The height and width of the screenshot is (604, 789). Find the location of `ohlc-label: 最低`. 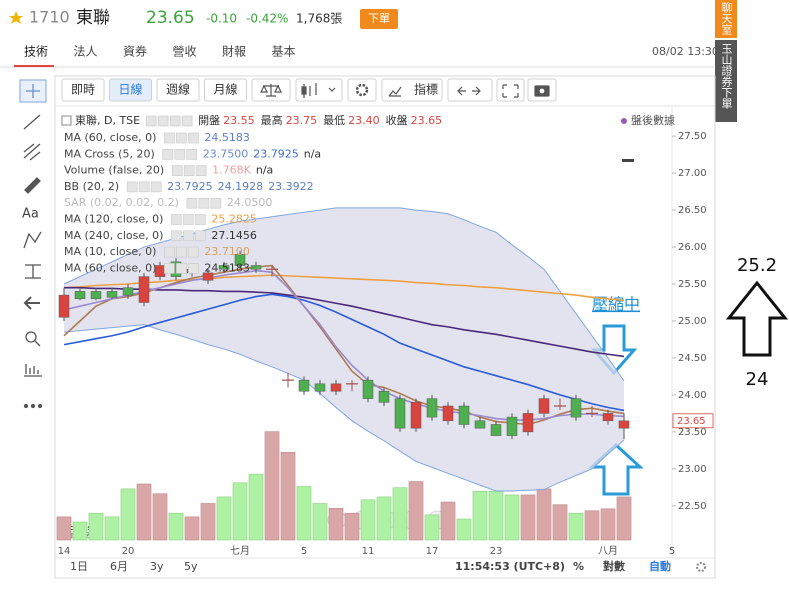

ohlc-label: 最低 is located at coordinates (334, 120).